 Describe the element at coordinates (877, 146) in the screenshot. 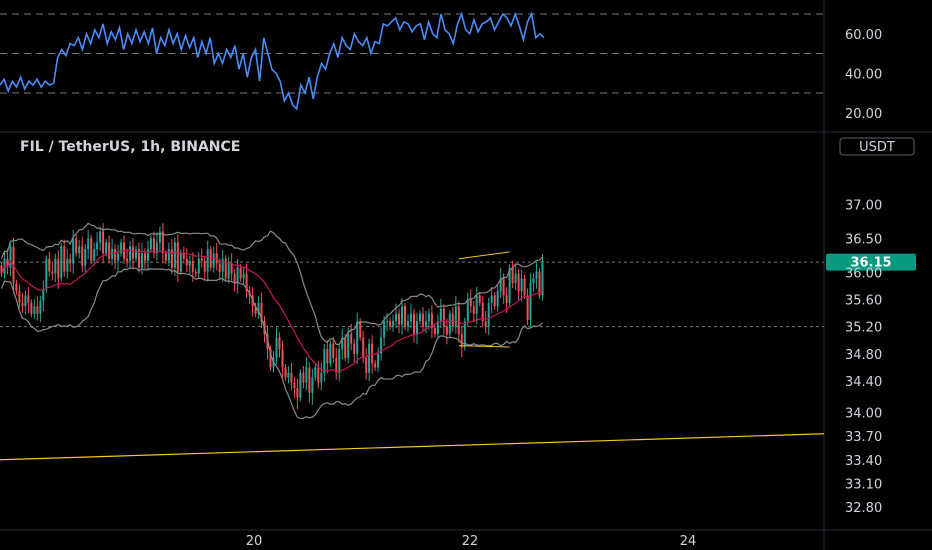

I see `currency-badge: USDT` at that location.